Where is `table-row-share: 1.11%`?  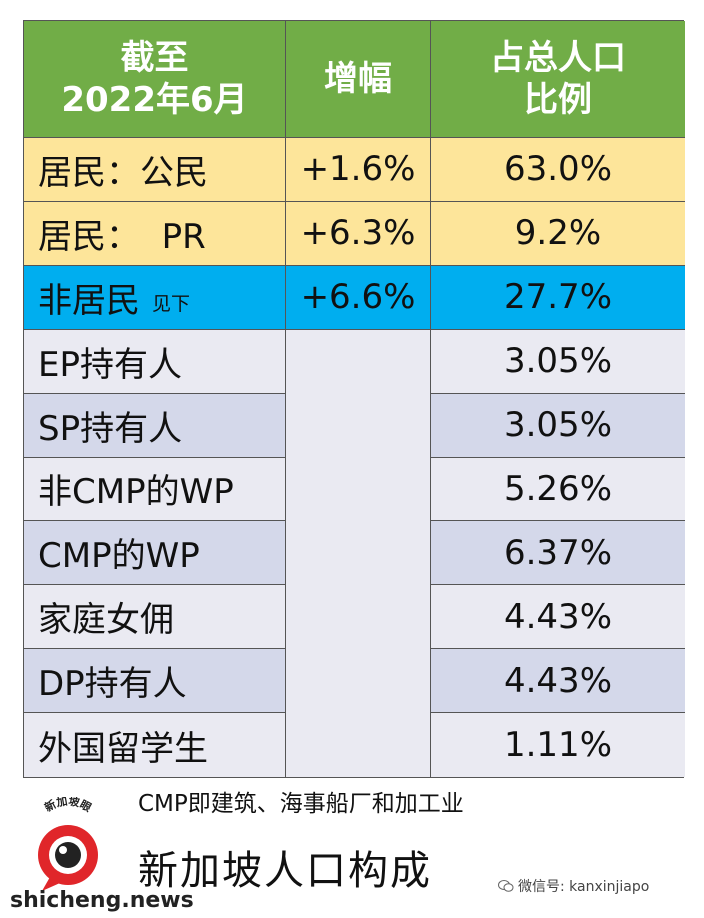
table-row-share: 1.11% is located at coordinates (558, 745).